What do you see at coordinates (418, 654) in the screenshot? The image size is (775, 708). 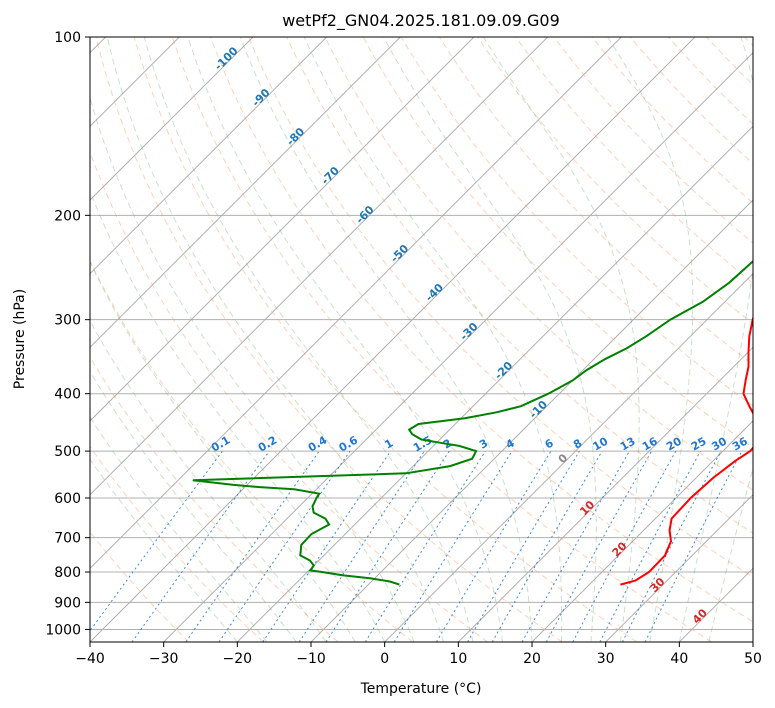 I see `x-axis-ticks: −40 −30 −20 −10 0 10 20 30 40 50` at bounding box center [418, 654].